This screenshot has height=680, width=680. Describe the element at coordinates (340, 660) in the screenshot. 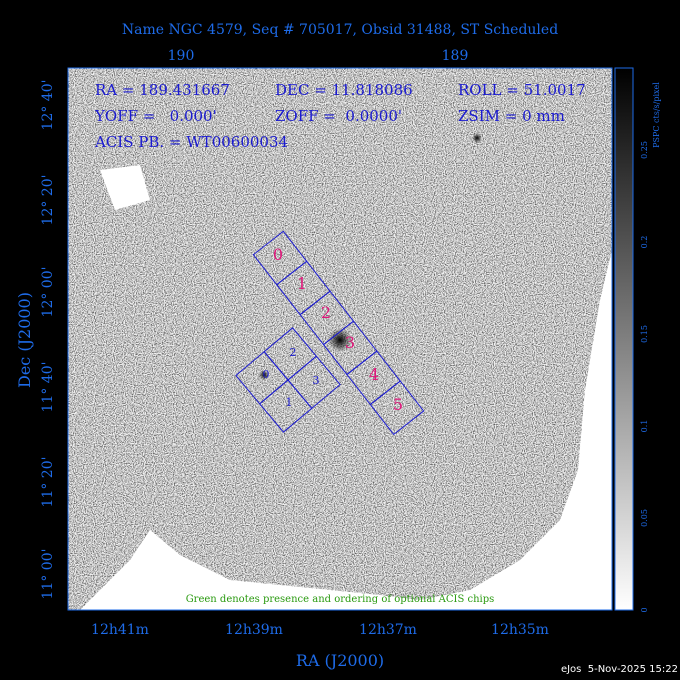

I see `x-label: RA (J2000)` at that location.